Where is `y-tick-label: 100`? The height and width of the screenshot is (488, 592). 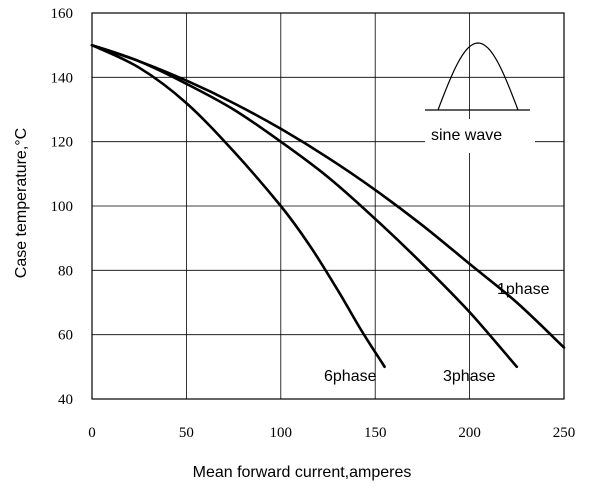 y-tick-label: 100 is located at coordinates (62, 207).